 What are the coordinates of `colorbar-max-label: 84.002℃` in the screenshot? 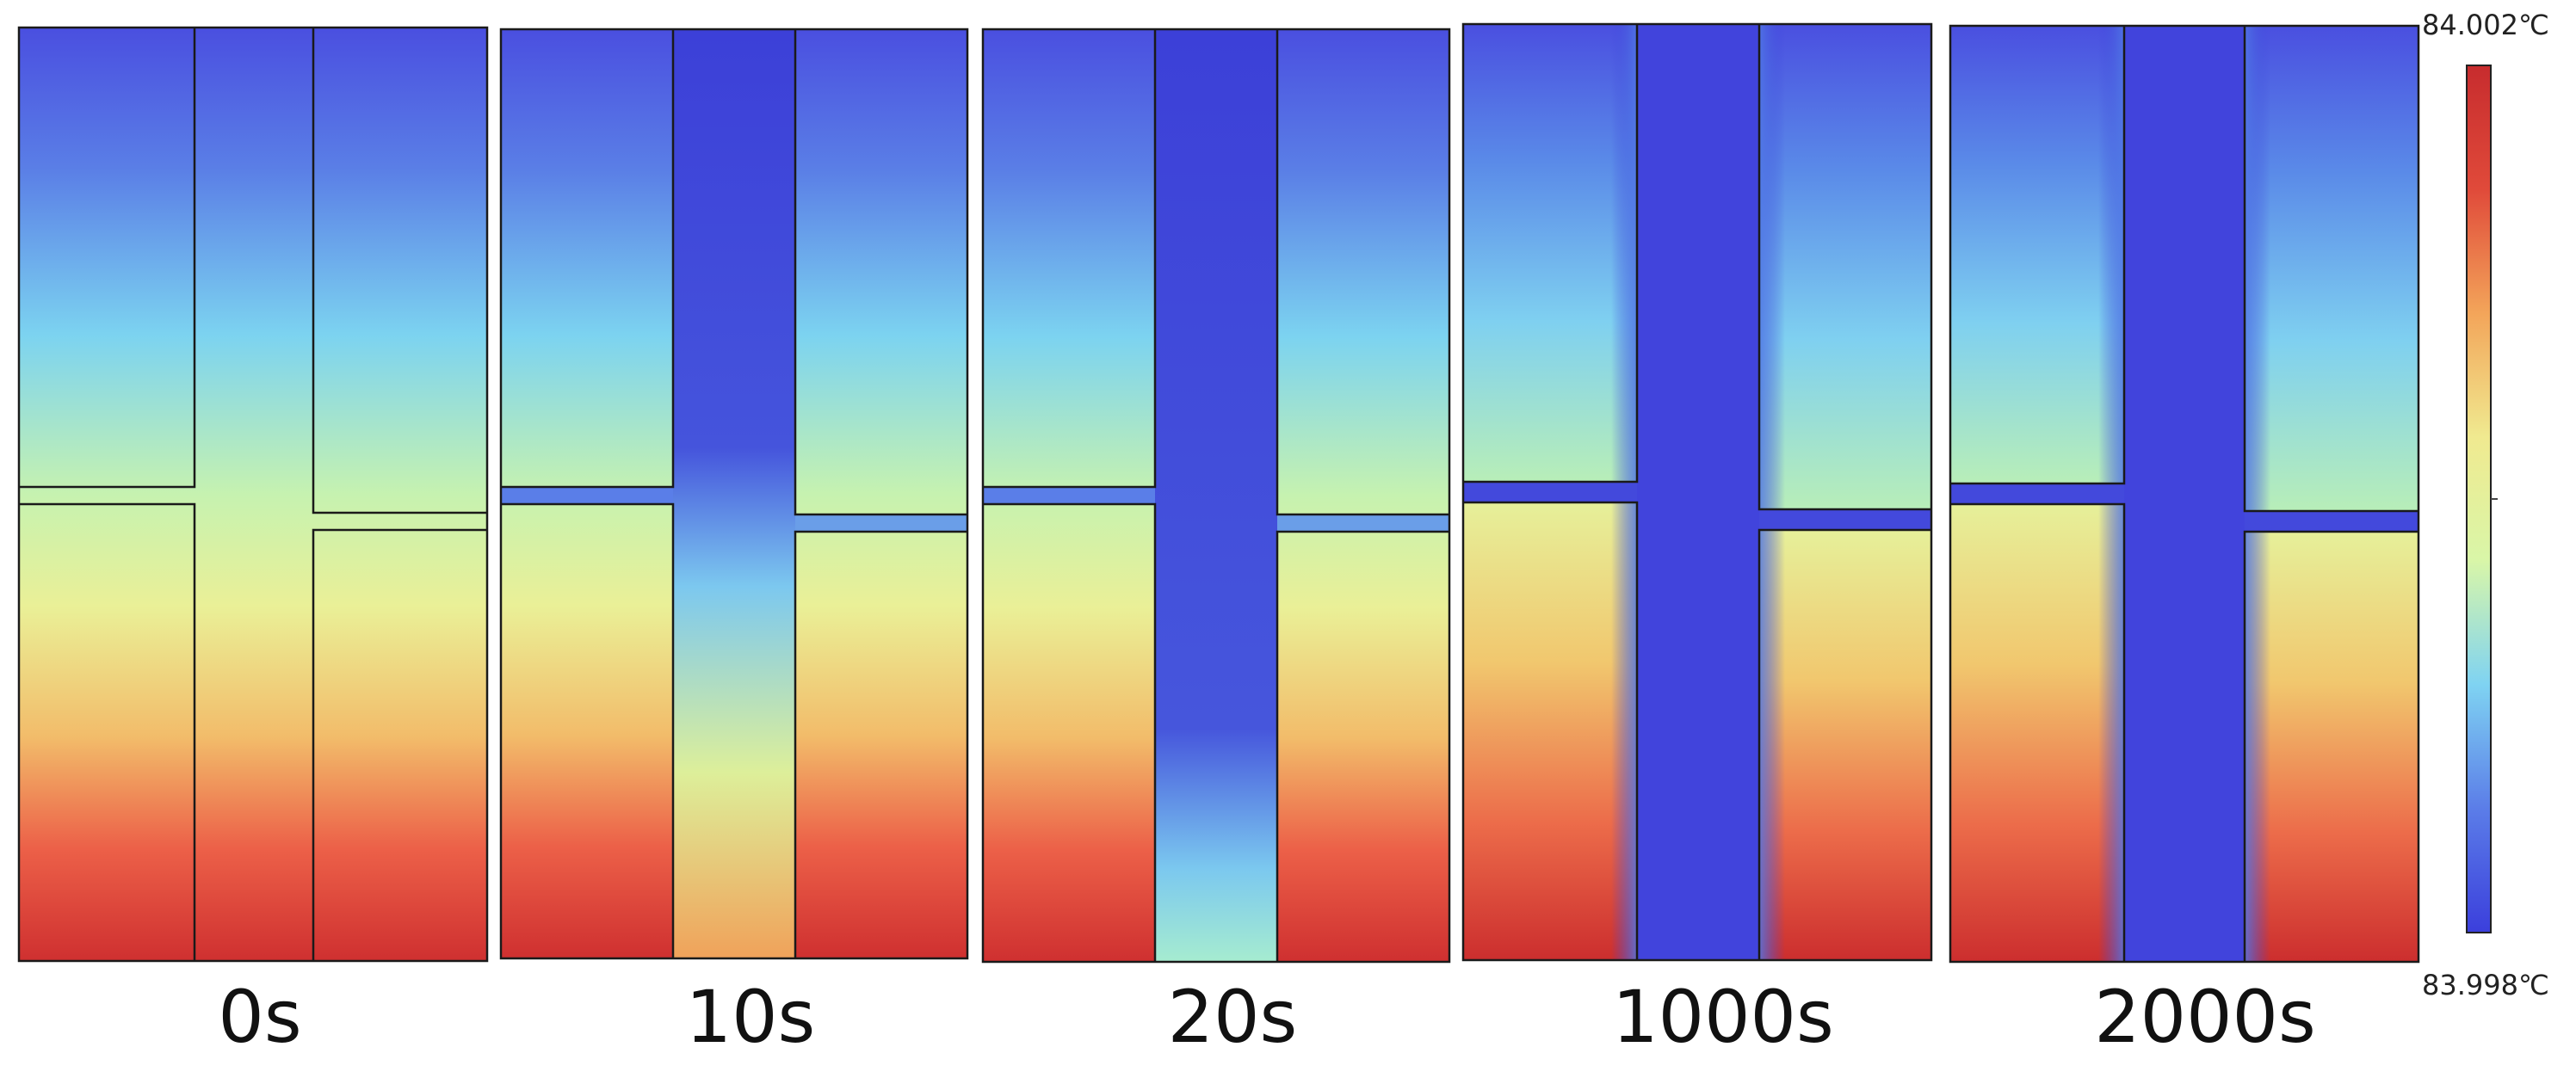 It's located at (2485, 25).